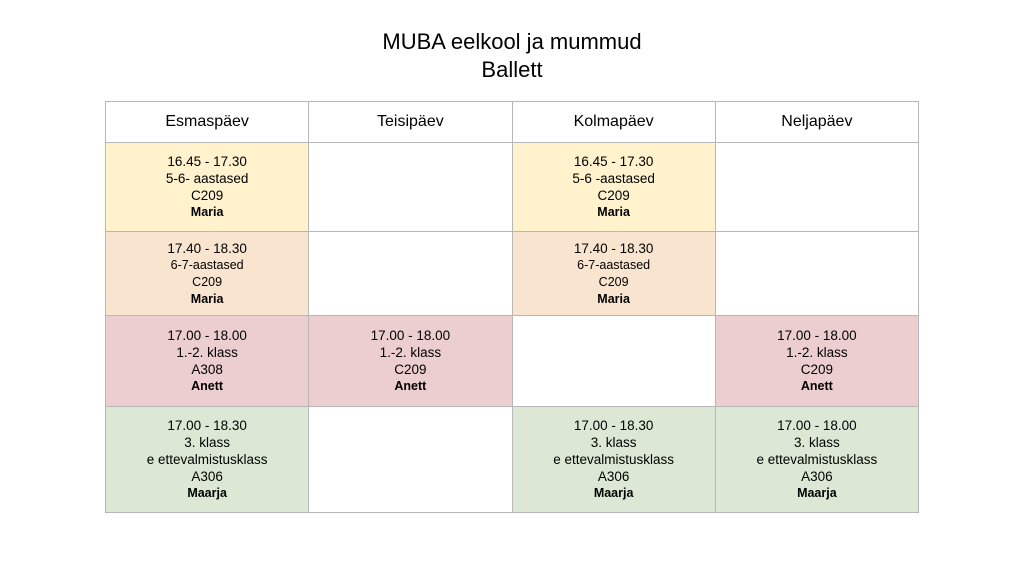 This screenshot has width=1024, height=571. Describe the element at coordinates (207, 122) in the screenshot. I see `day-header: Esmaspäev` at that location.